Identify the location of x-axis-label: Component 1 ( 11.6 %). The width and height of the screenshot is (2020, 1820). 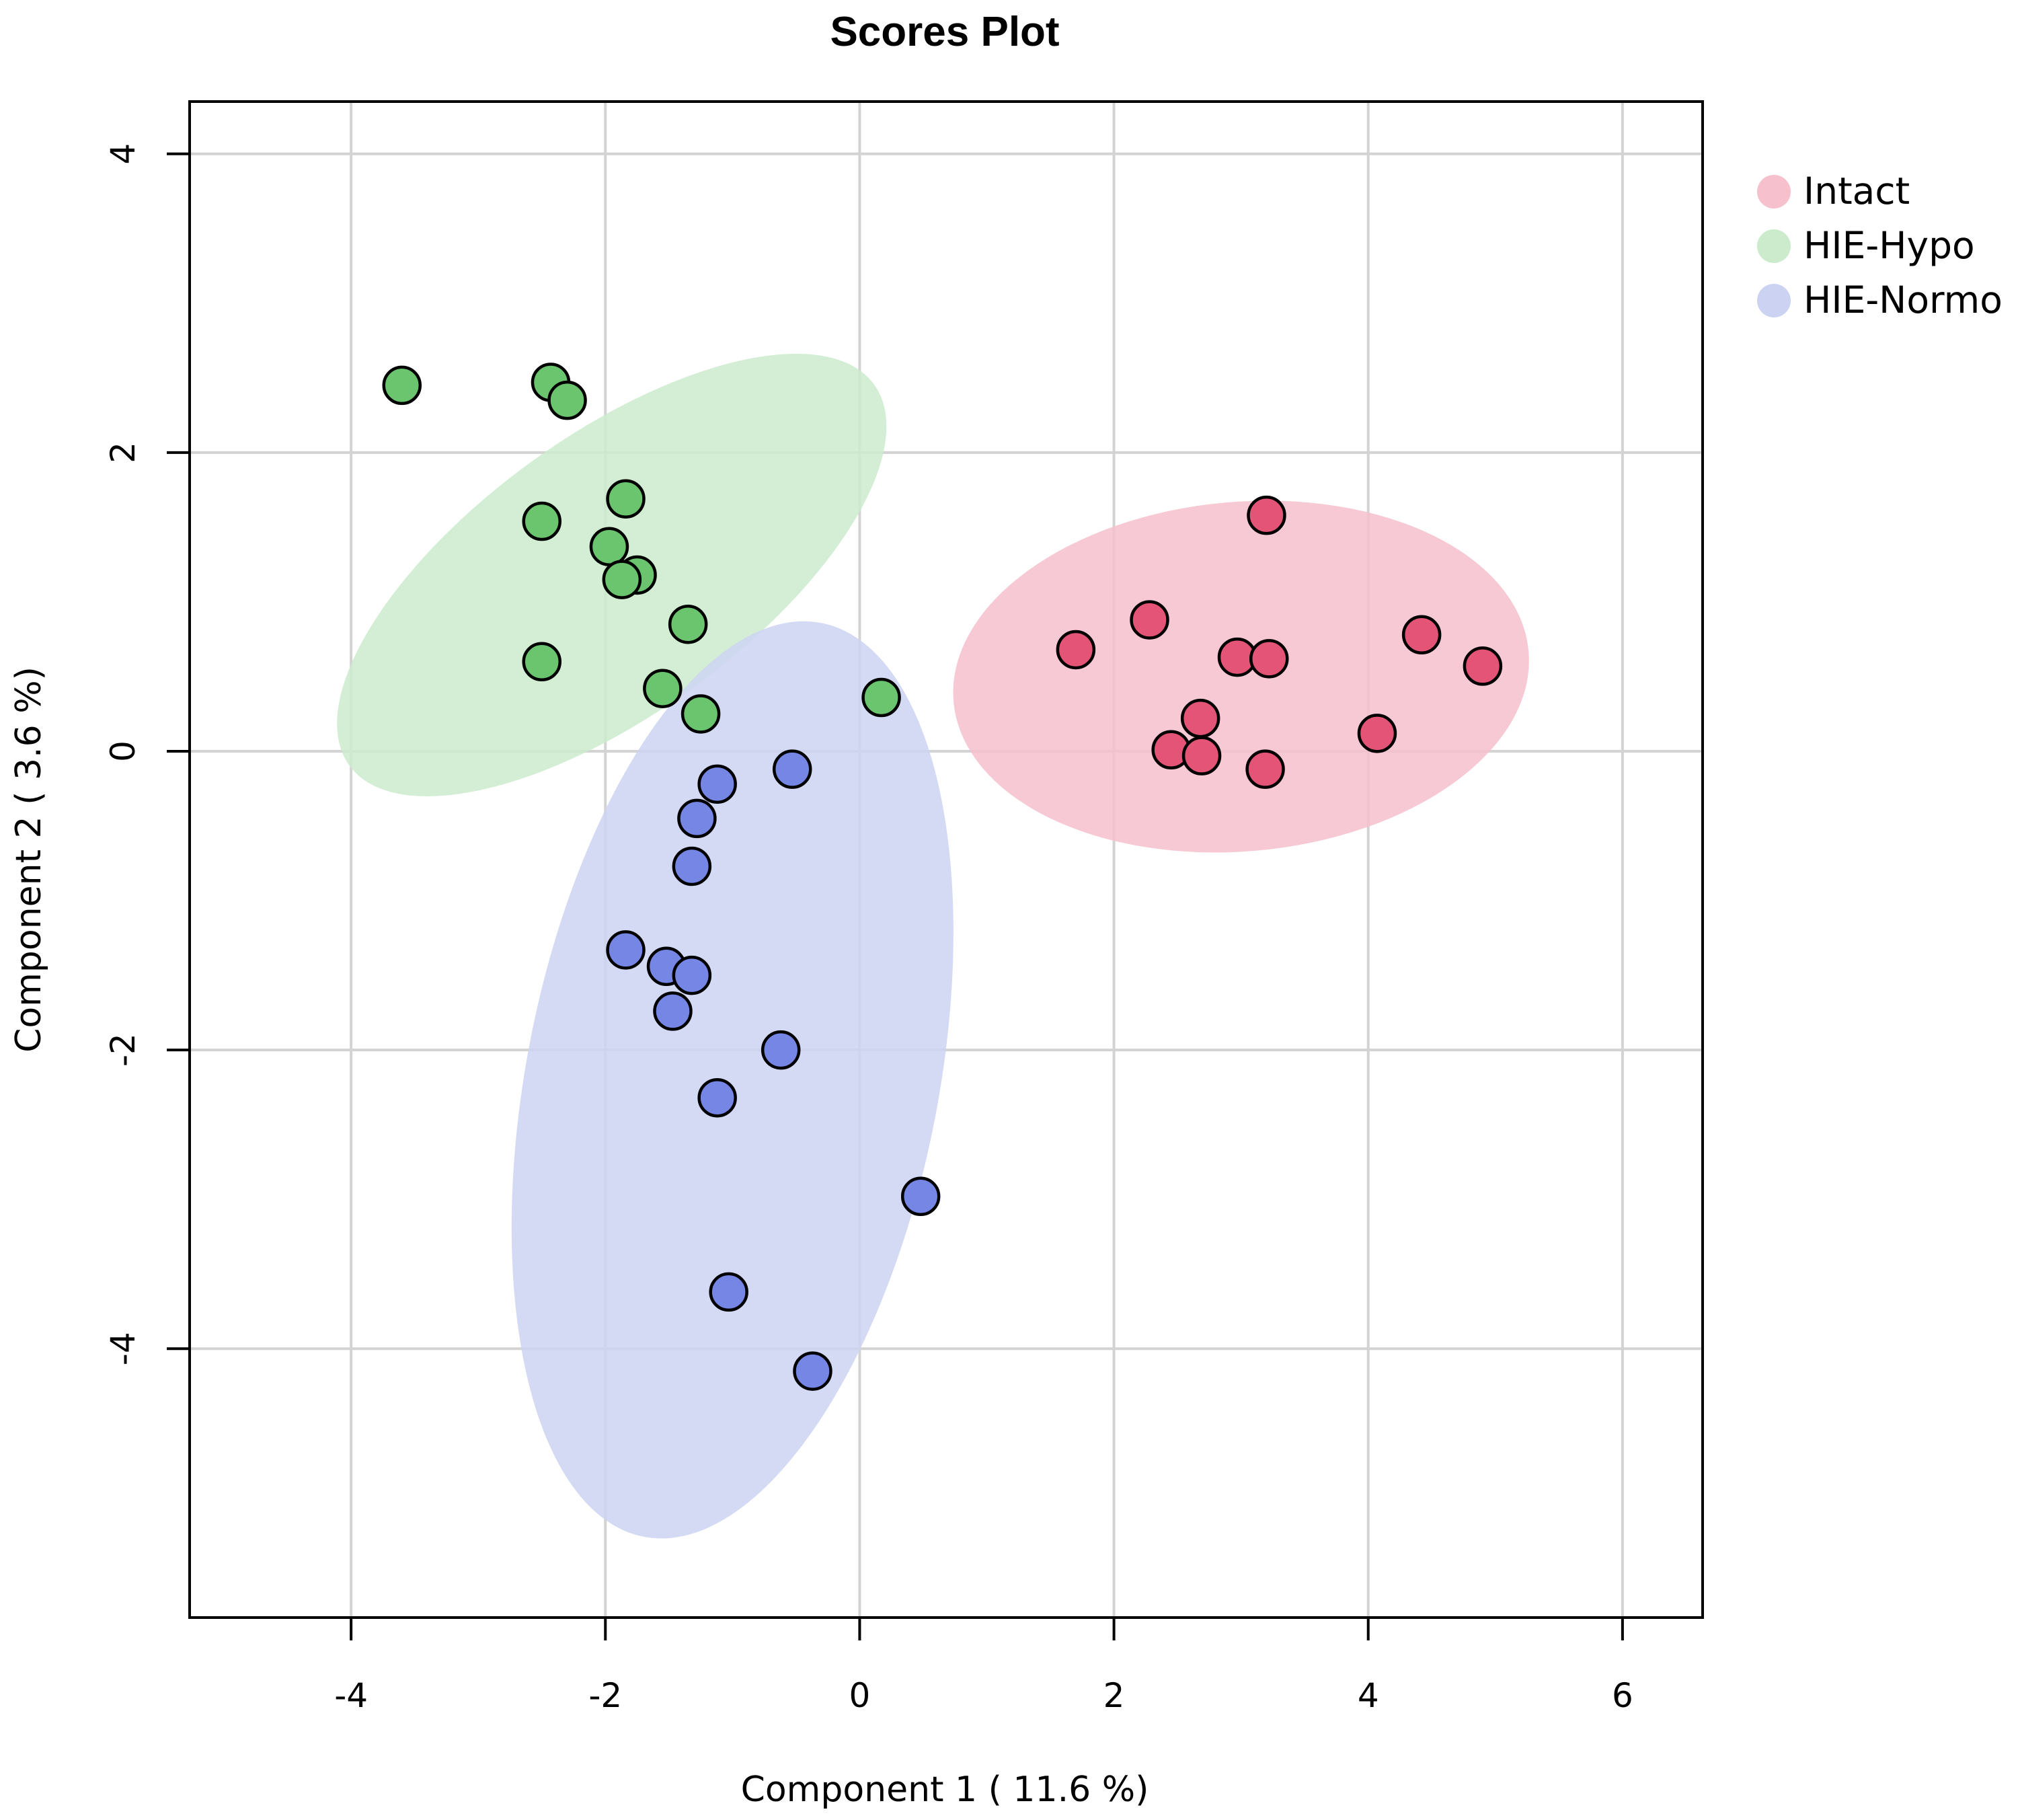
(945, 1790).